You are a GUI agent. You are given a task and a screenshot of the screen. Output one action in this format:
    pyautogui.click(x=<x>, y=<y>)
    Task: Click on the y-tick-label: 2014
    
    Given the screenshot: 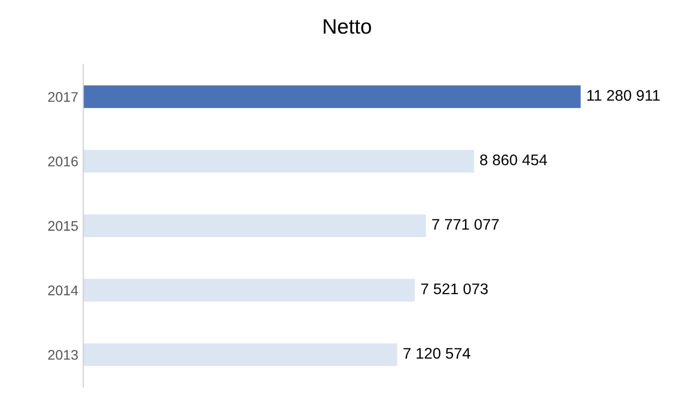 What is the action you would take?
    pyautogui.click(x=63, y=290)
    